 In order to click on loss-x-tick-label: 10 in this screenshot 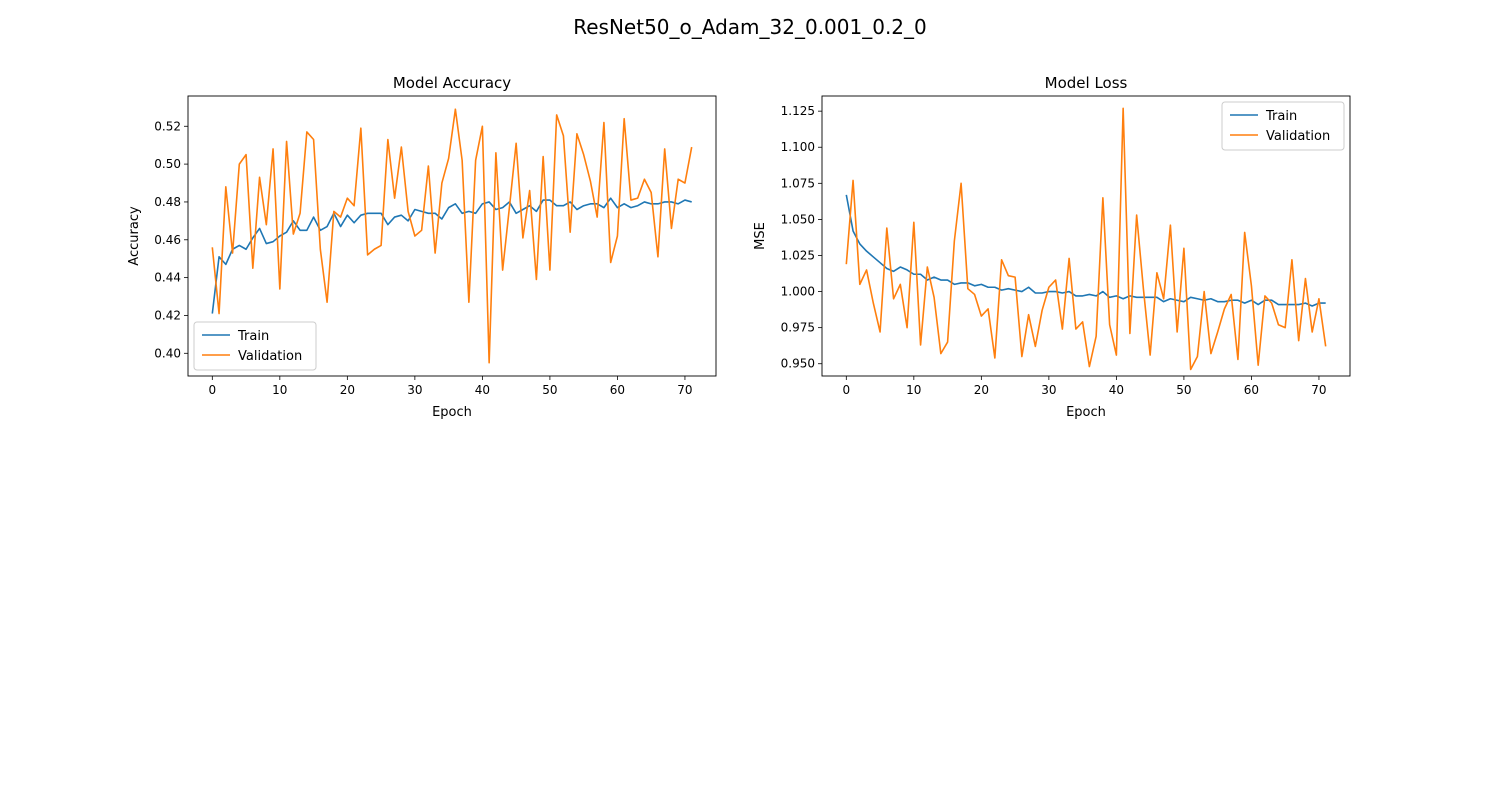, I will do `click(913, 390)`.